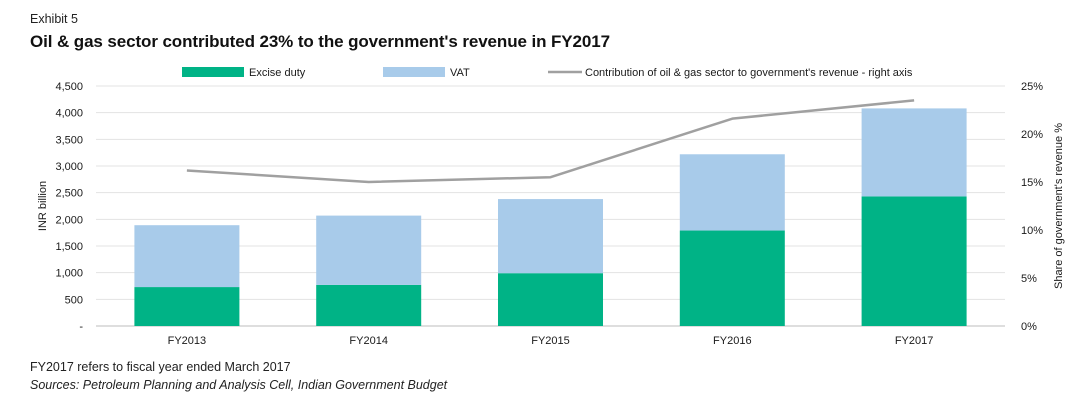  What do you see at coordinates (213, 72) in the screenshot?
I see `legend-swatch-excise` at bounding box center [213, 72].